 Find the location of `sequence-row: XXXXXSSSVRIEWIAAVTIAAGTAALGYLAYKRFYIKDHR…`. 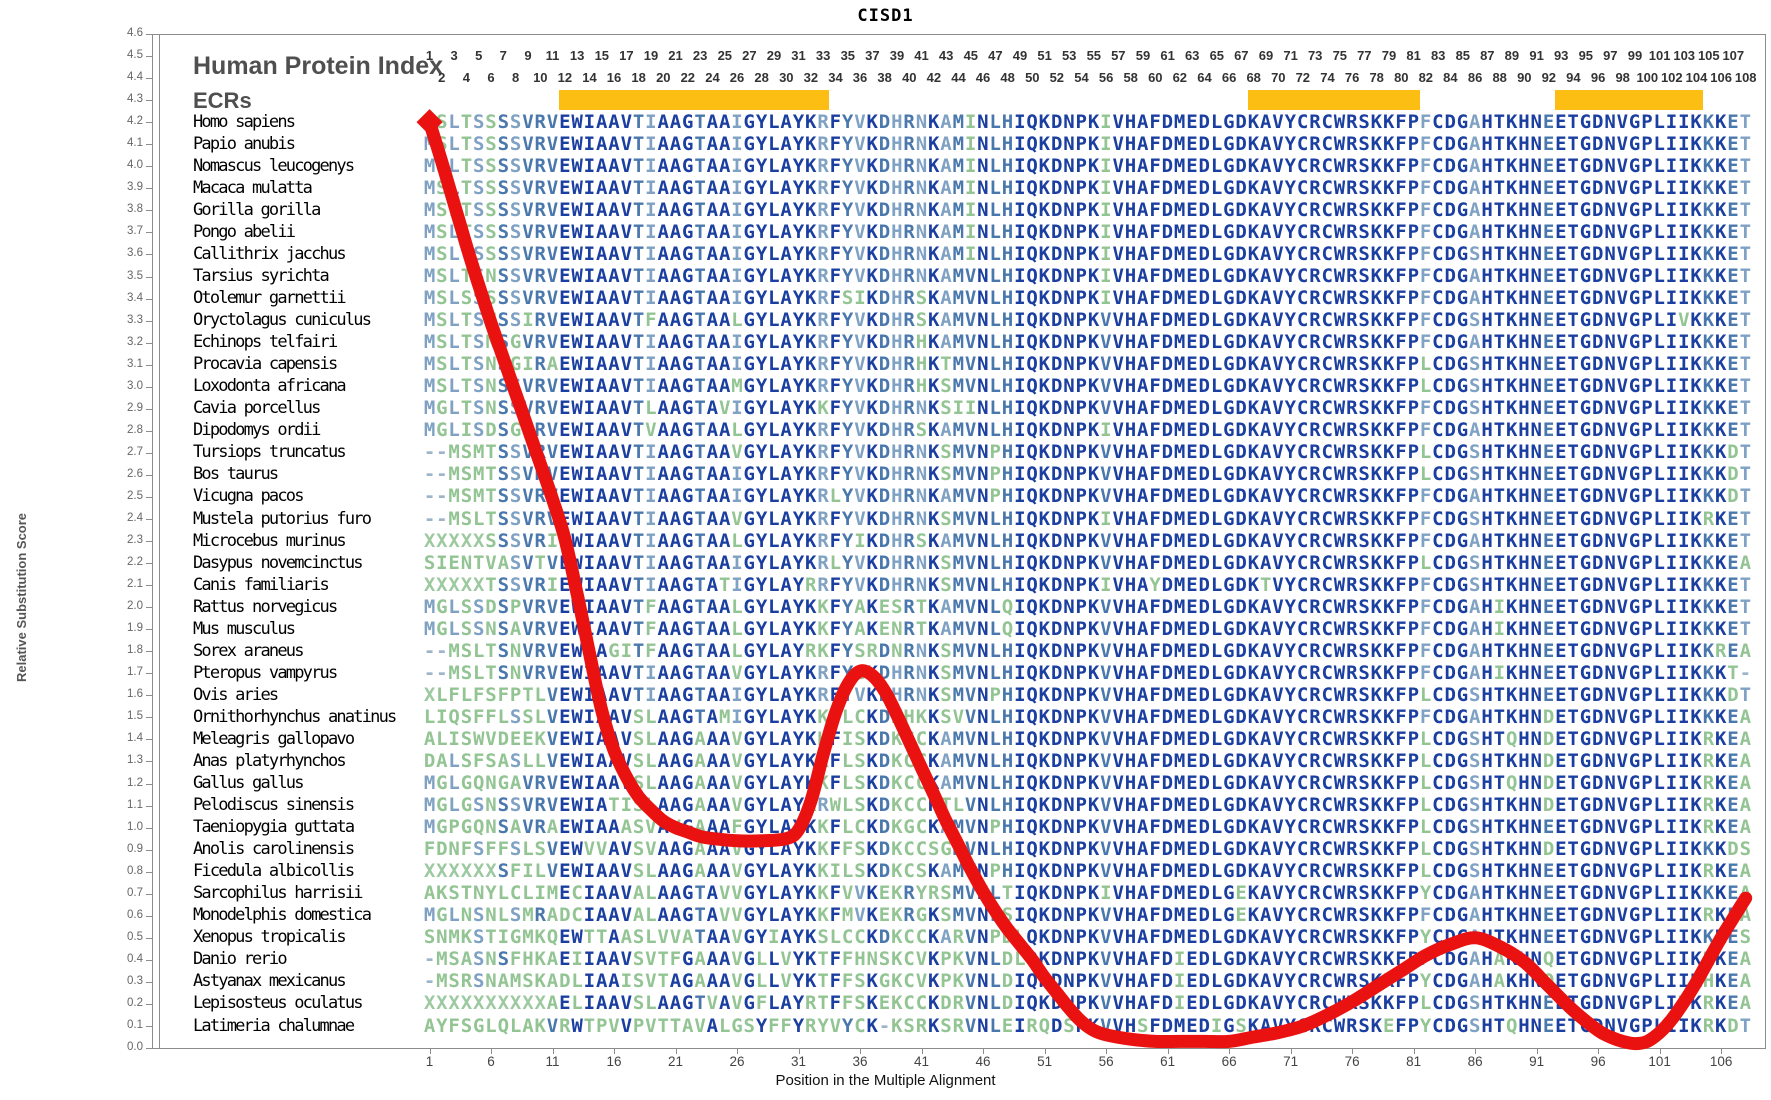

sequence-row: XXXXXSSSVRIEWIAAVTIAAGTAALGYLAYKRFYIKDHR… is located at coordinates (1087, 540).